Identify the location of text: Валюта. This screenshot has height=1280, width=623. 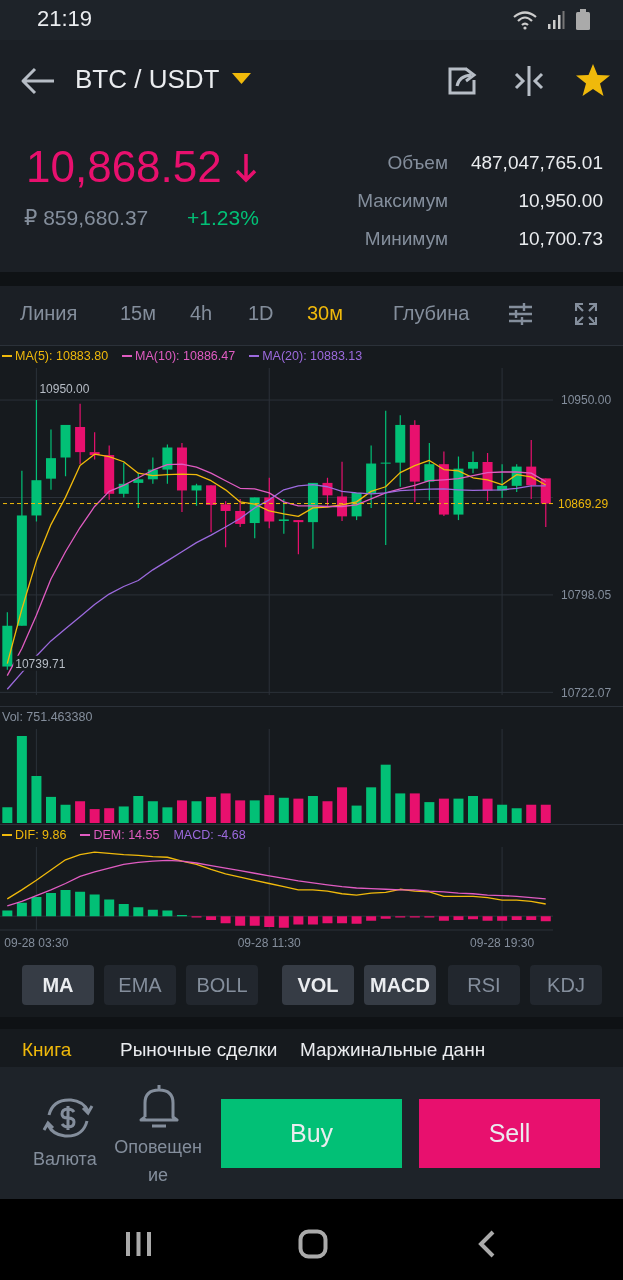
(65, 1159).